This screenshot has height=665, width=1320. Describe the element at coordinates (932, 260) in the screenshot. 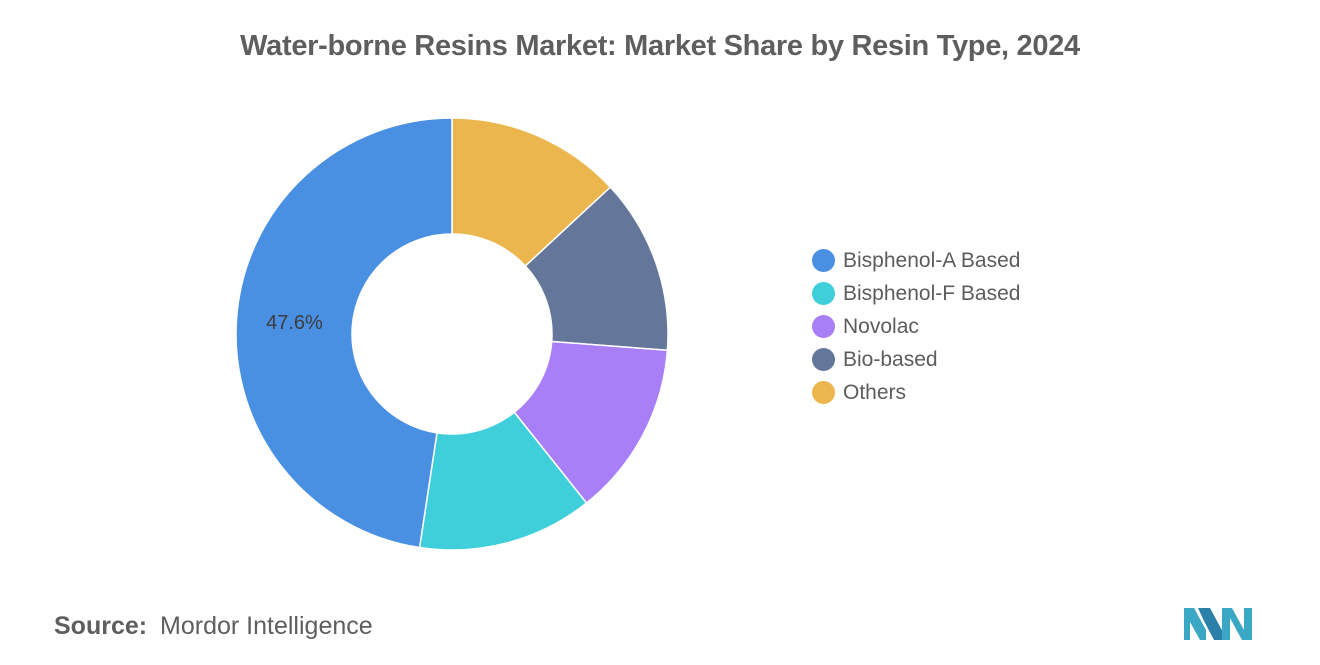

I see `legend-label-bisphenol-a: Bisphenol-A Based` at that location.